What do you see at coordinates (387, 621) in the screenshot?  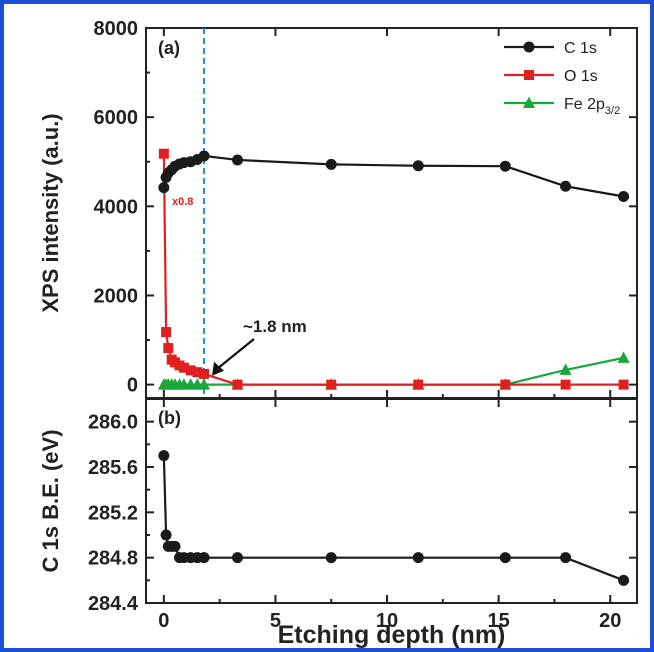 I see `panel-b-xtick-label: 10` at bounding box center [387, 621].